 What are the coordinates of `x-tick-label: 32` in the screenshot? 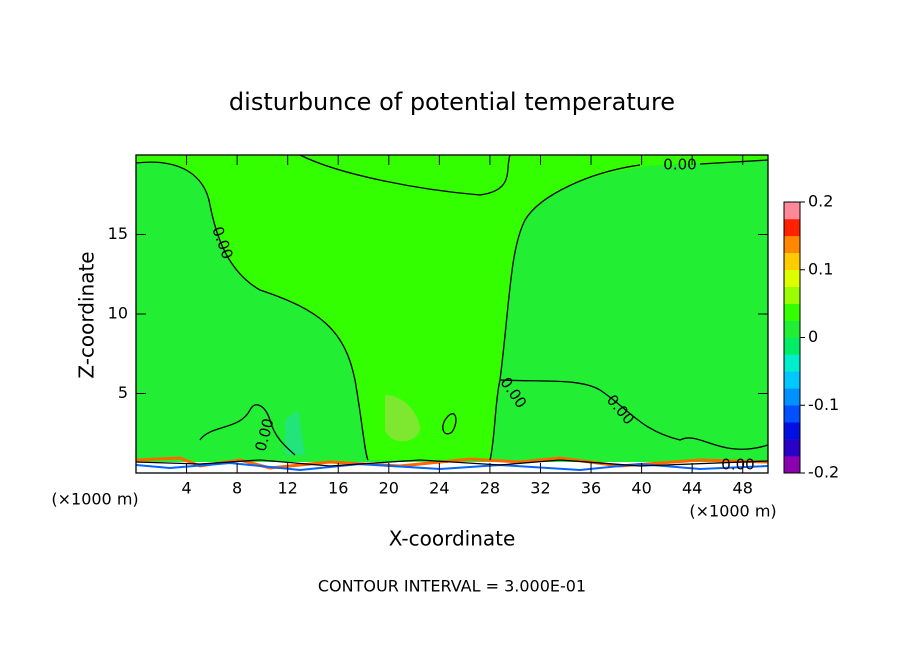 It's located at (540, 488).